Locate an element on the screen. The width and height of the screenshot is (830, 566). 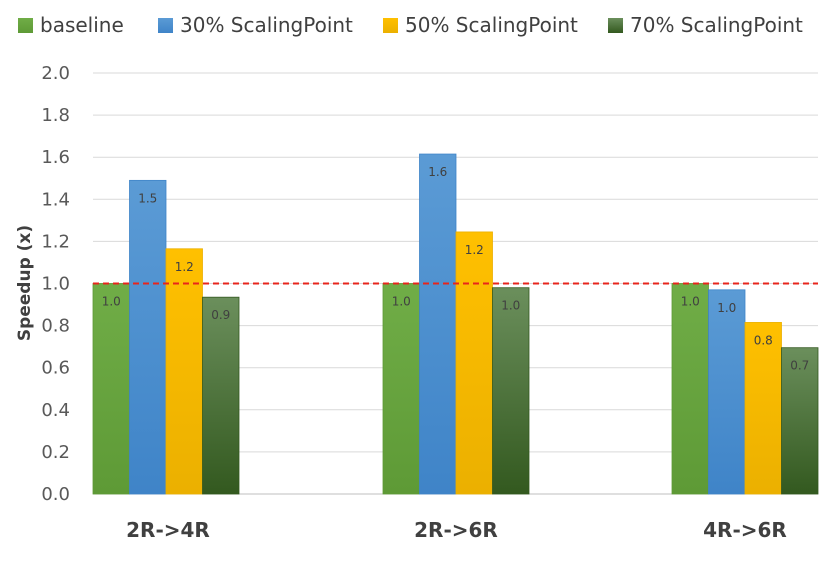
legend-label: baseline is located at coordinates (82, 25).